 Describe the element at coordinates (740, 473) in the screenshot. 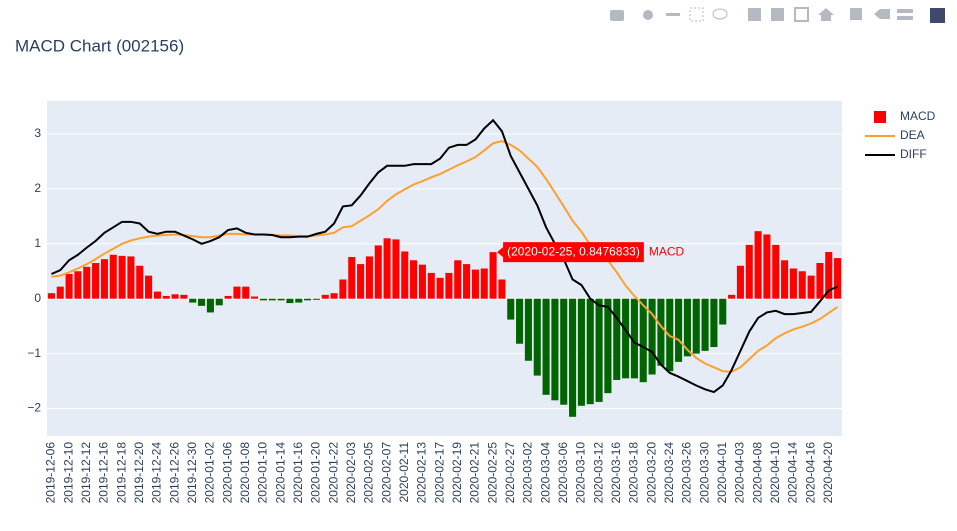

I see `x-tick-label: 2020-04-03` at that location.